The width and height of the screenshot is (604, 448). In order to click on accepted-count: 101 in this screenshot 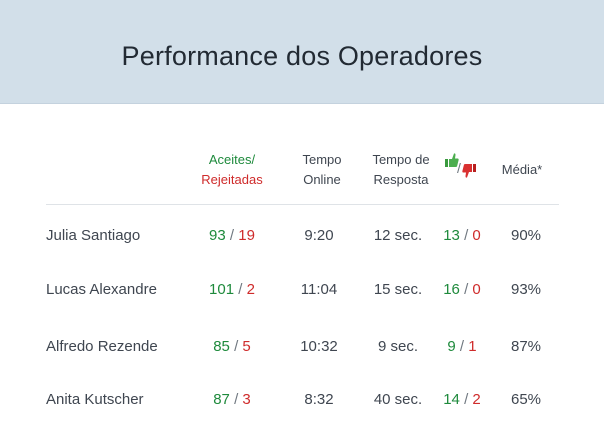, I will do `click(222, 289)`.